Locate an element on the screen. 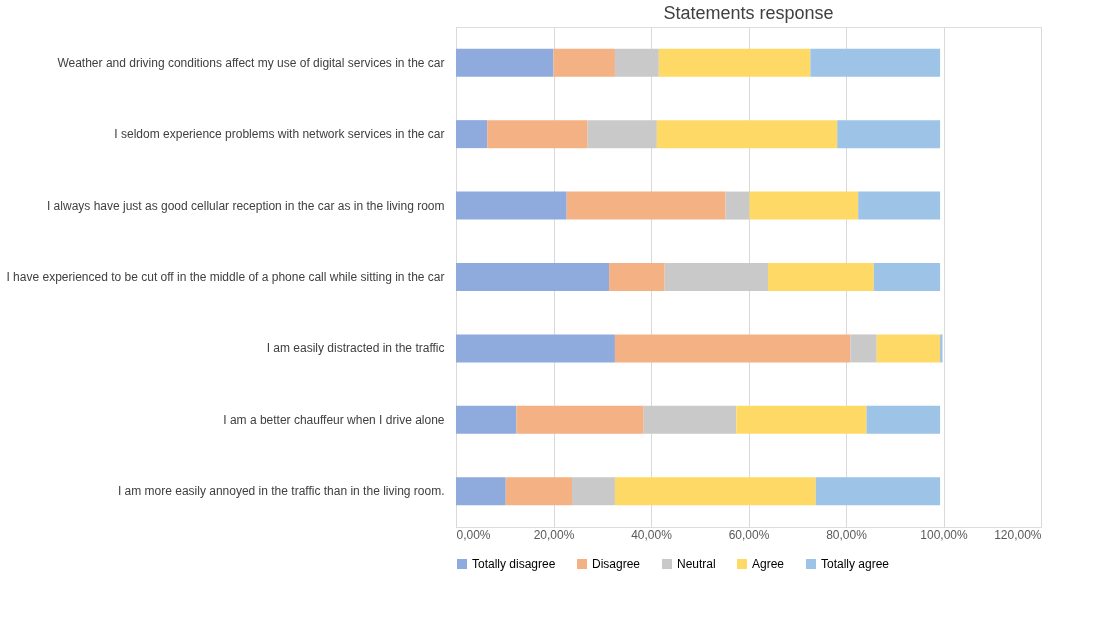 This screenshot has height=638, width=1108. x-tick-label: 0,00% is located at coordinates (473, 534).